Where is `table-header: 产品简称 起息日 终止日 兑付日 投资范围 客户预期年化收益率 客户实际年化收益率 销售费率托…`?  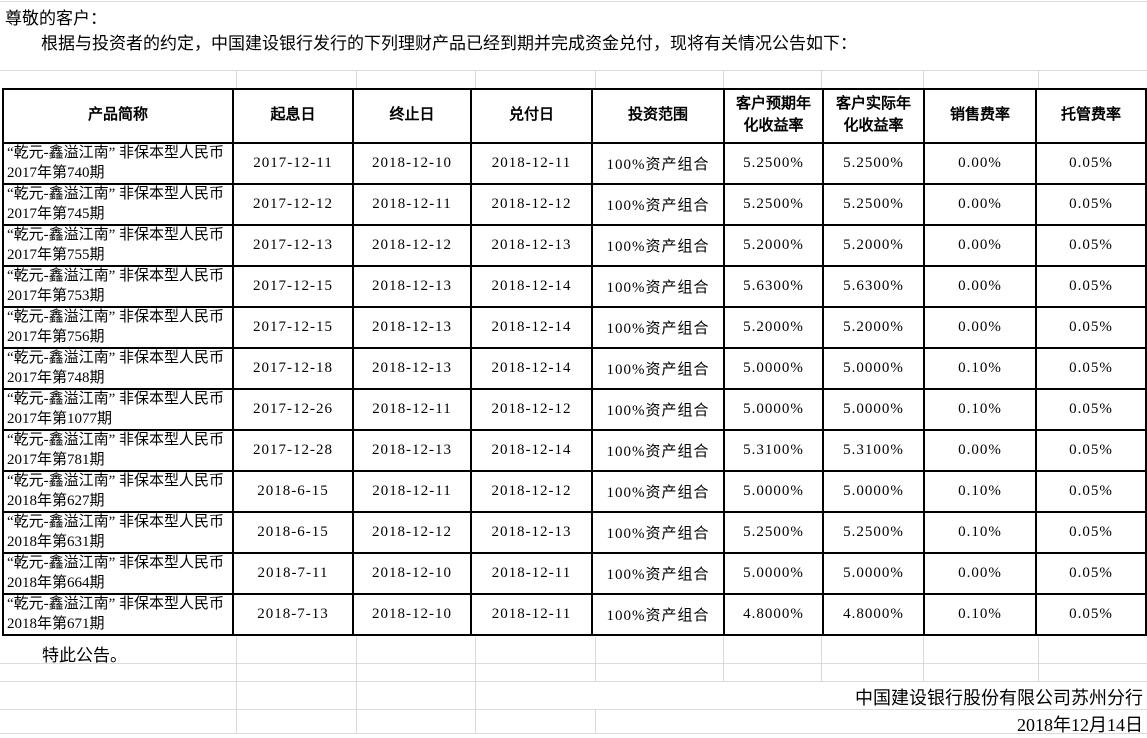 table-header: 产品简称 起息日 终止日 兑付日 投资范围 客户预期年化收益率 客户实际年化收益率 销售费率托… is located at coordinates (574, 116).